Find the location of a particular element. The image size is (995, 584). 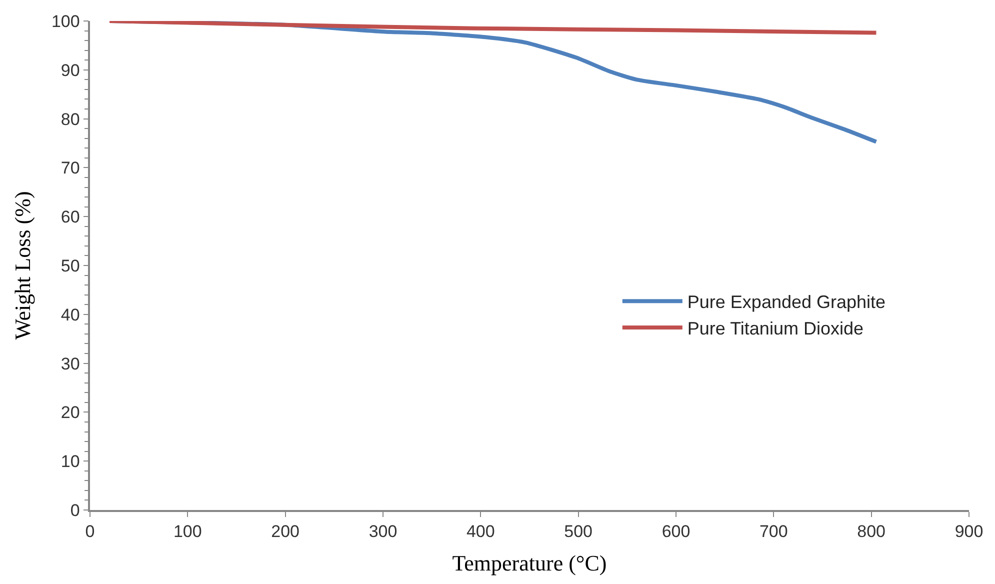

y-tick-label: 90 is located at coordinates (70, 70).